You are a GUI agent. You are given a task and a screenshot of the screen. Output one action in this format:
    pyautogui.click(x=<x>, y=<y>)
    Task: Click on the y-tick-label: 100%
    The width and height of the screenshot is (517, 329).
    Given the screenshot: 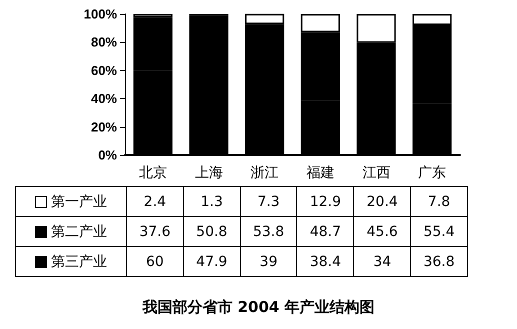 What is the action you would take?
    pyautogui.click(x=101, y=14)
    